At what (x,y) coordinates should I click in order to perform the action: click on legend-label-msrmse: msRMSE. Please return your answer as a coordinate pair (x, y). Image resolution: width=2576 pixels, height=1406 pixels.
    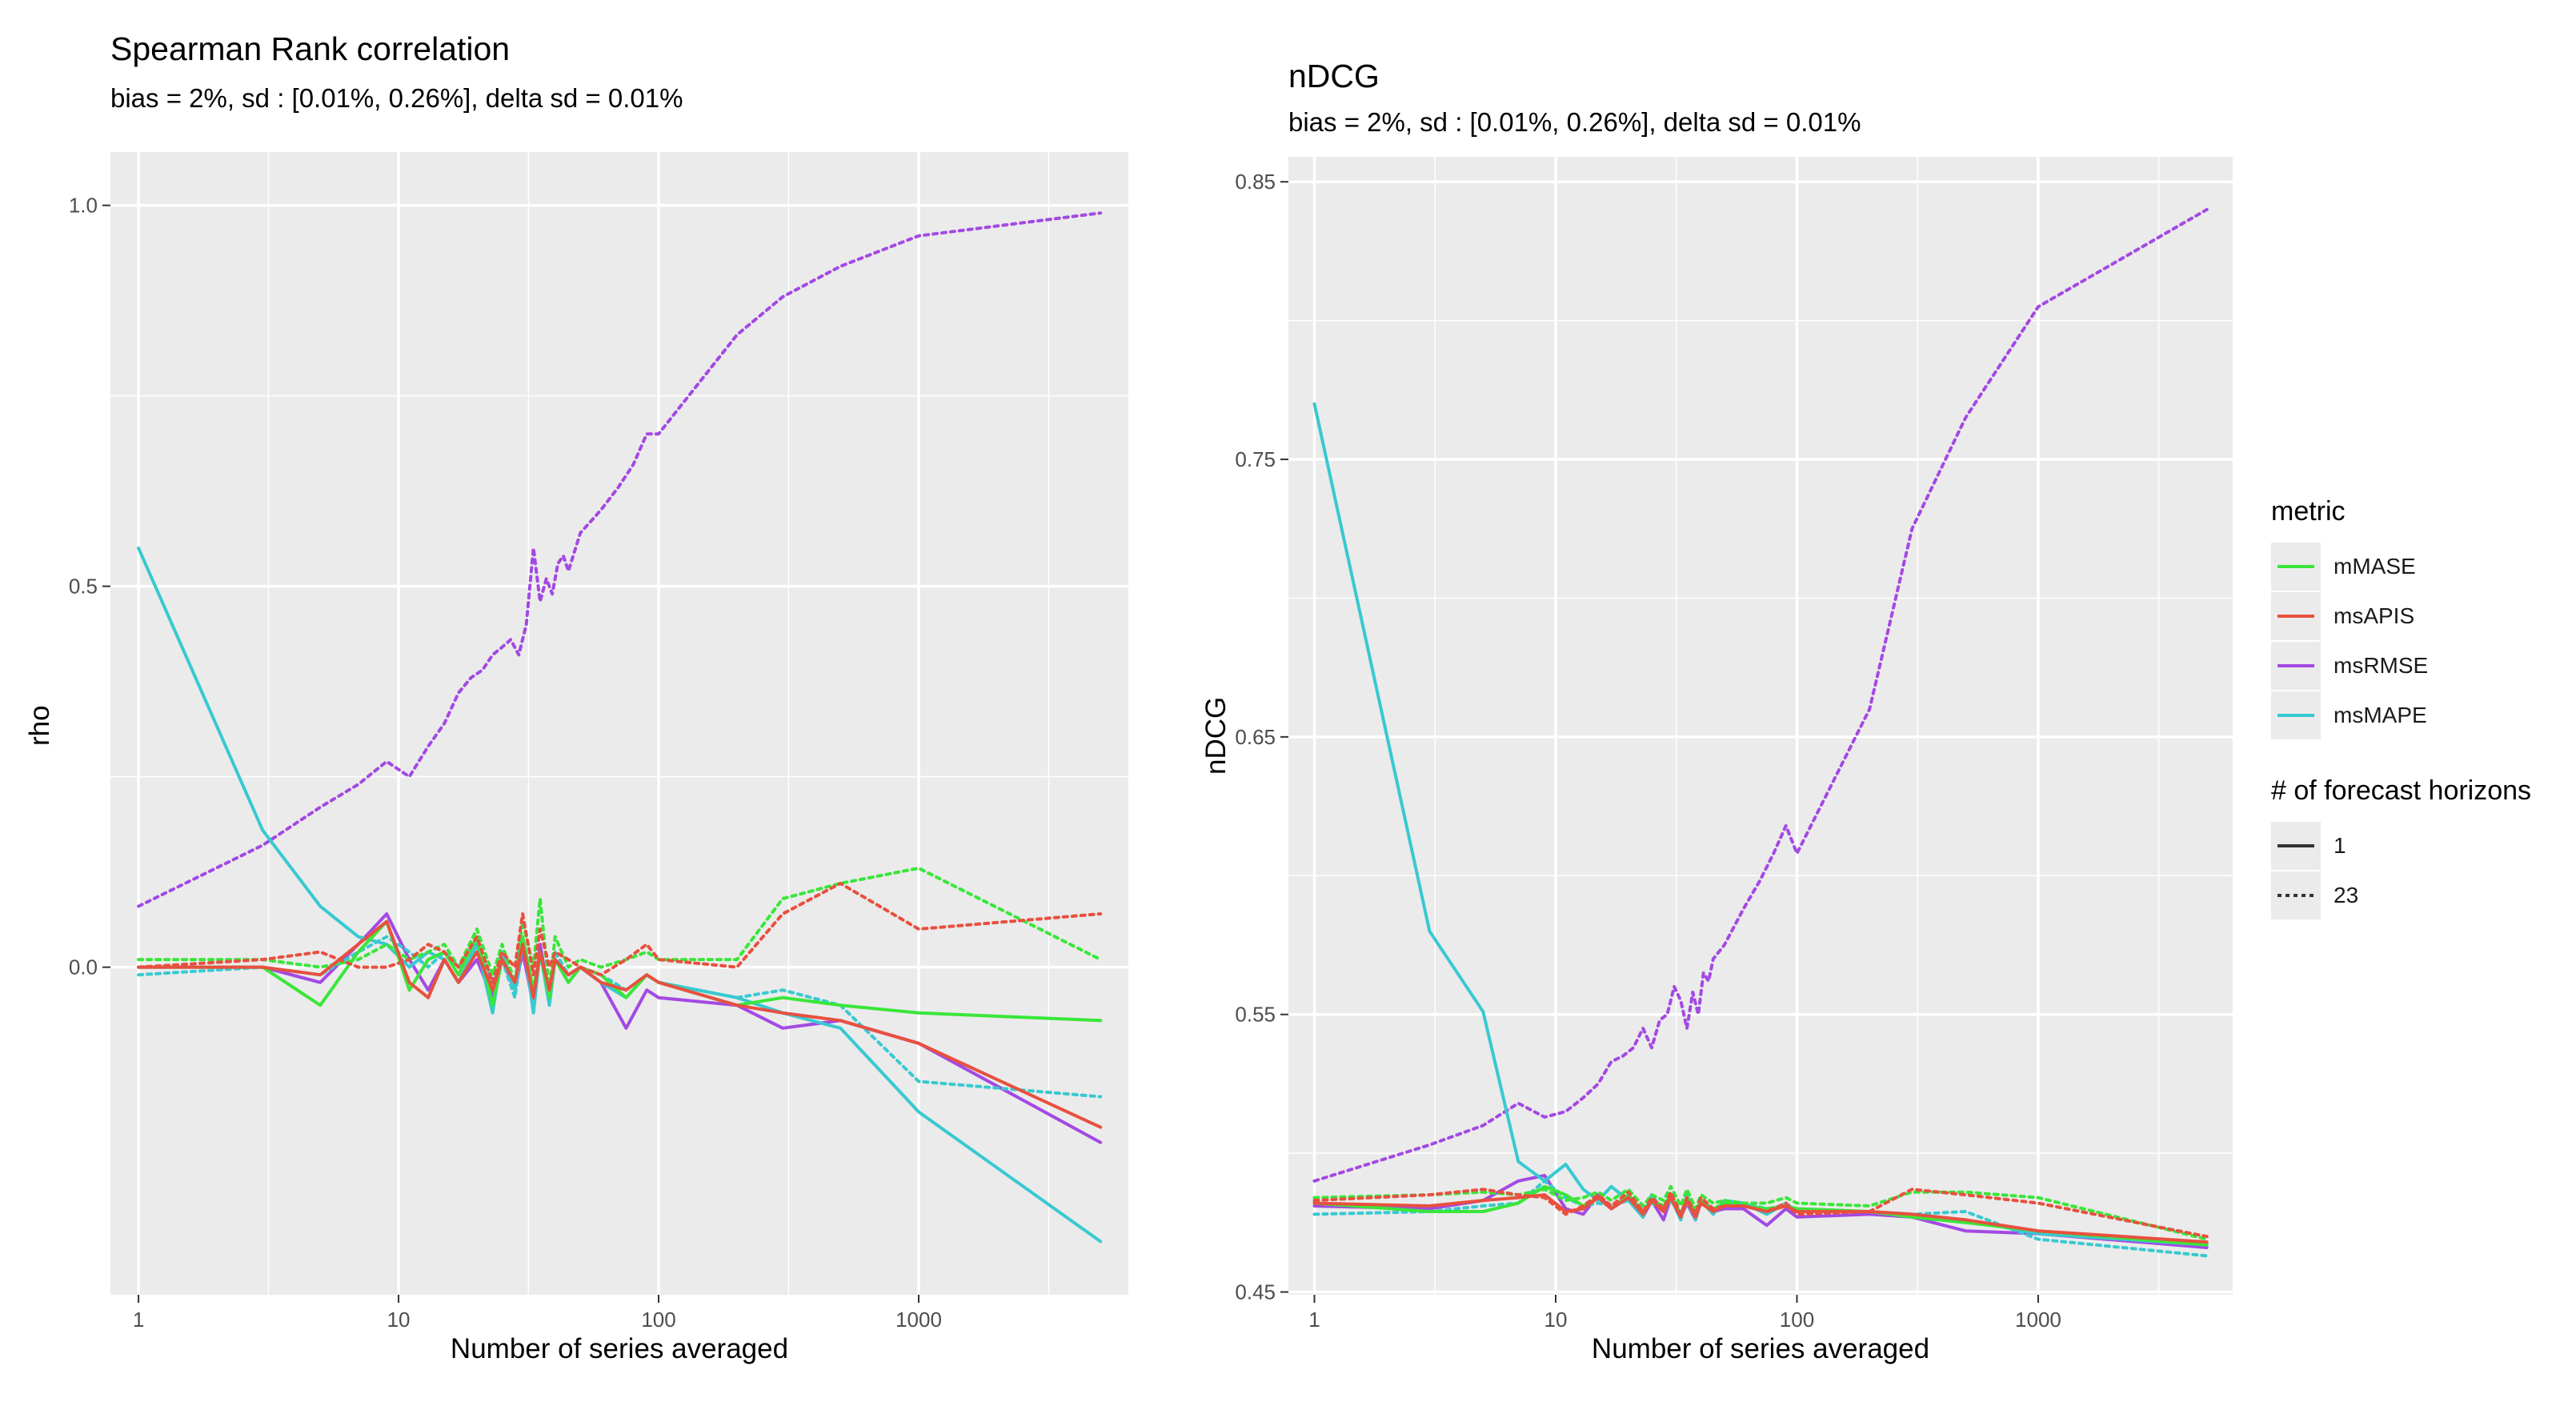
    Looking at the image, I should click on (2381, 665).